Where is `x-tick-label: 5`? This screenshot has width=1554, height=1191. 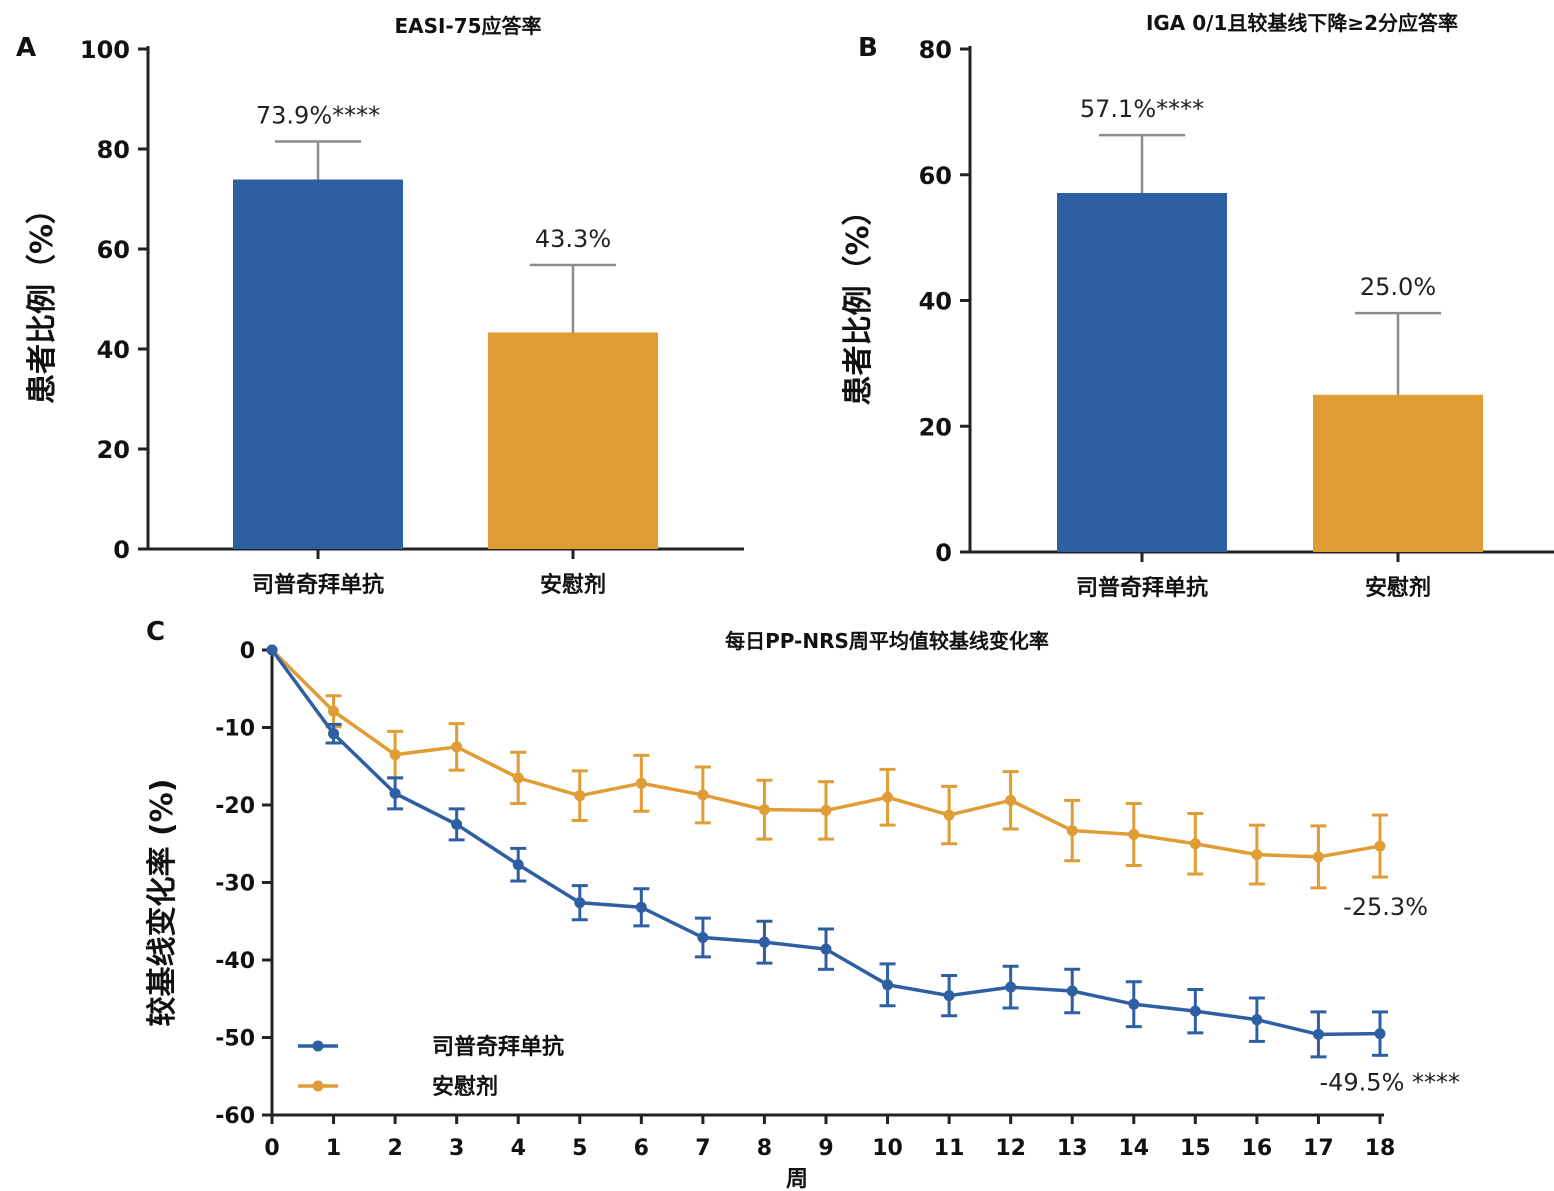 x-tick-label: 5 is located at coordinates (579, 1148).